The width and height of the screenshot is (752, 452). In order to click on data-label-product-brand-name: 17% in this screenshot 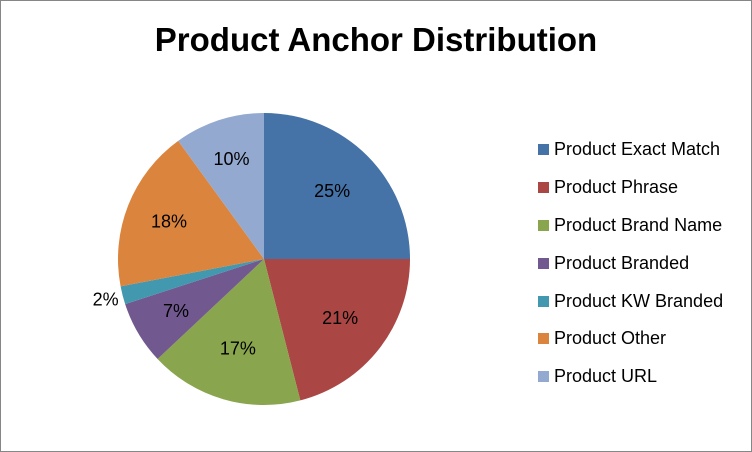, I will do `click(238, 349)`.